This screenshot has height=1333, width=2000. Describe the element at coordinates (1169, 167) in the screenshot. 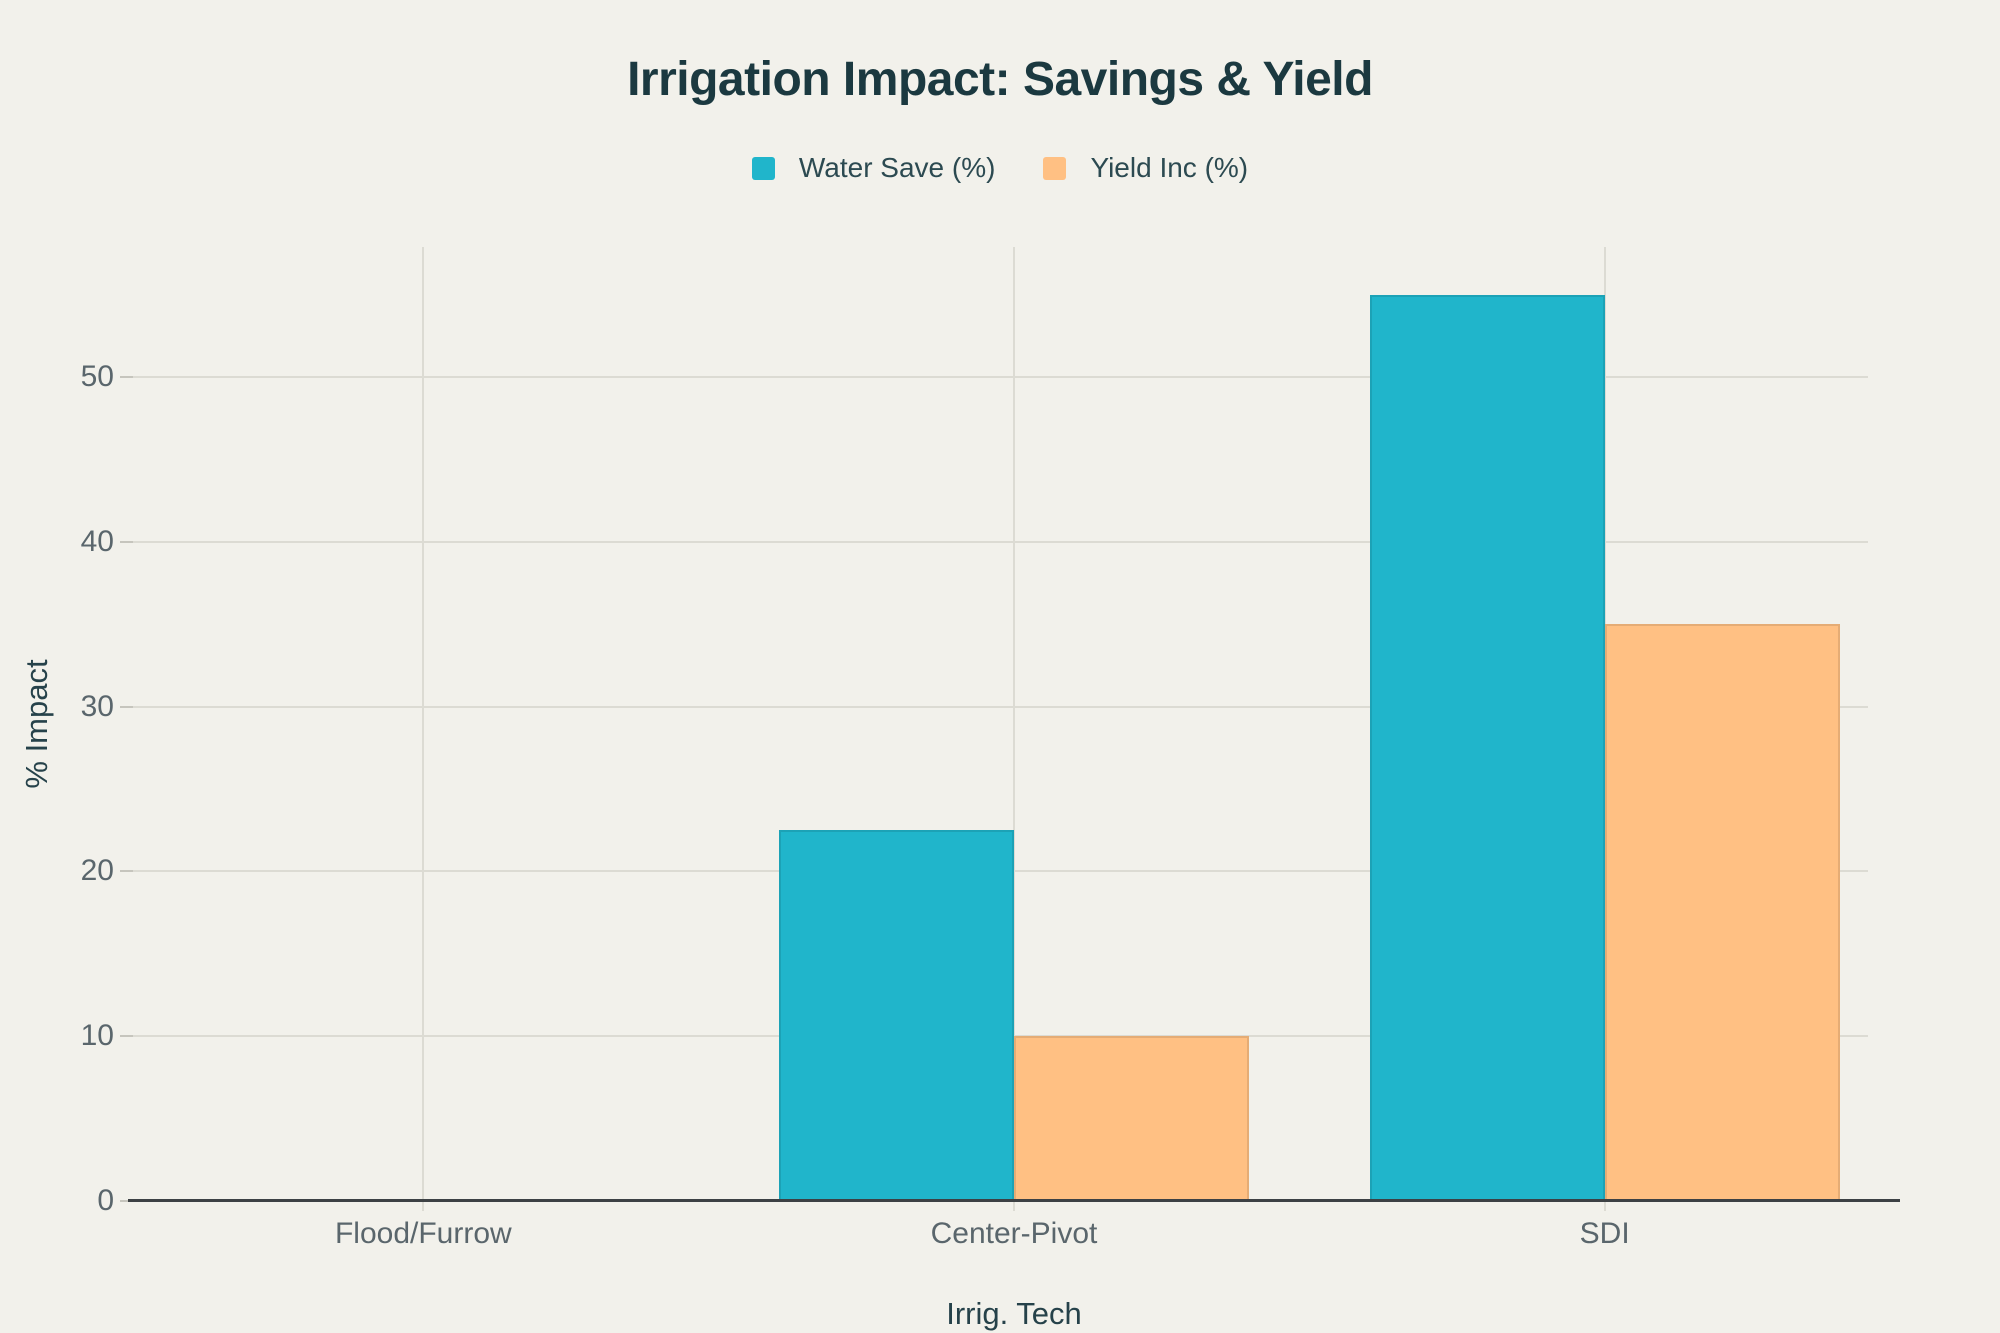

I see `legend-label-yield-inc: Yield Inc (%)` at that location.